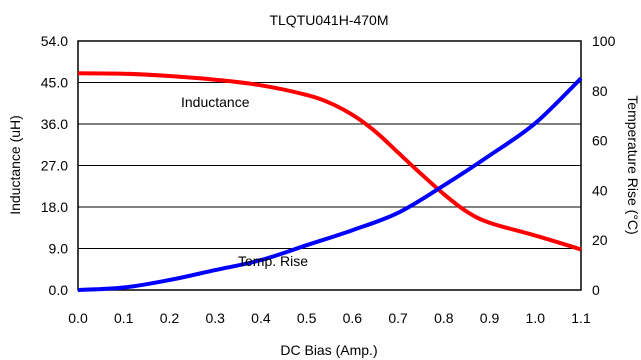 The height and width of the screenshot is (360, 641). Describe the element at coordinates (54, 83) in the screenshot. I see `left-tick-label: 45.0` at that location.